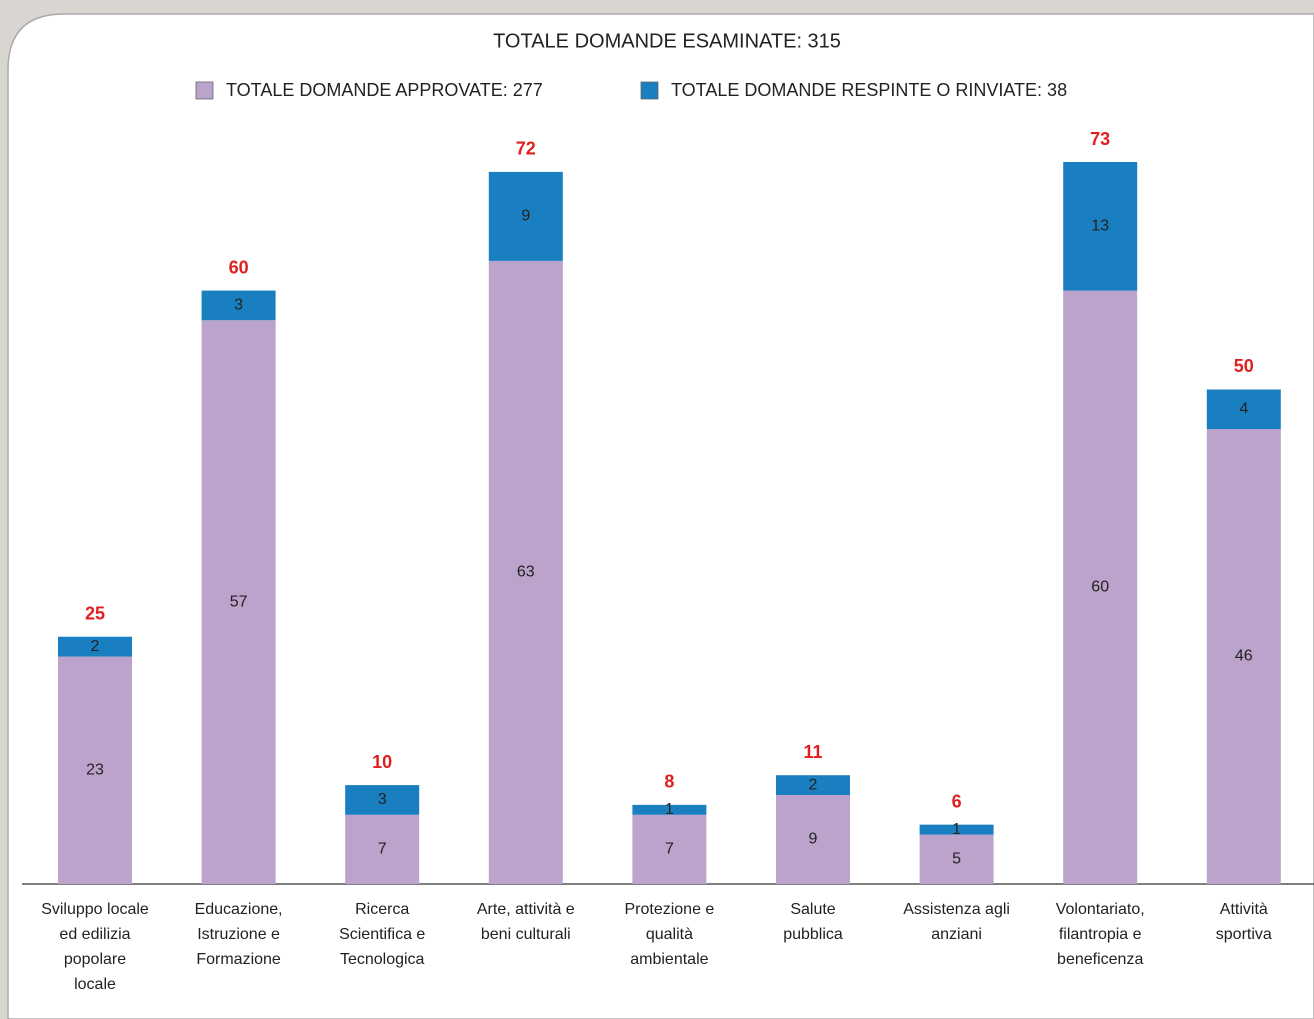 This screenshot has width=1314, height=1019. What do you see at coordinates (382, 934) in the screenshot?
I see `x-tick-label: Ricerca Scientifica e Tecnologica` at bounding box center [382, 934].